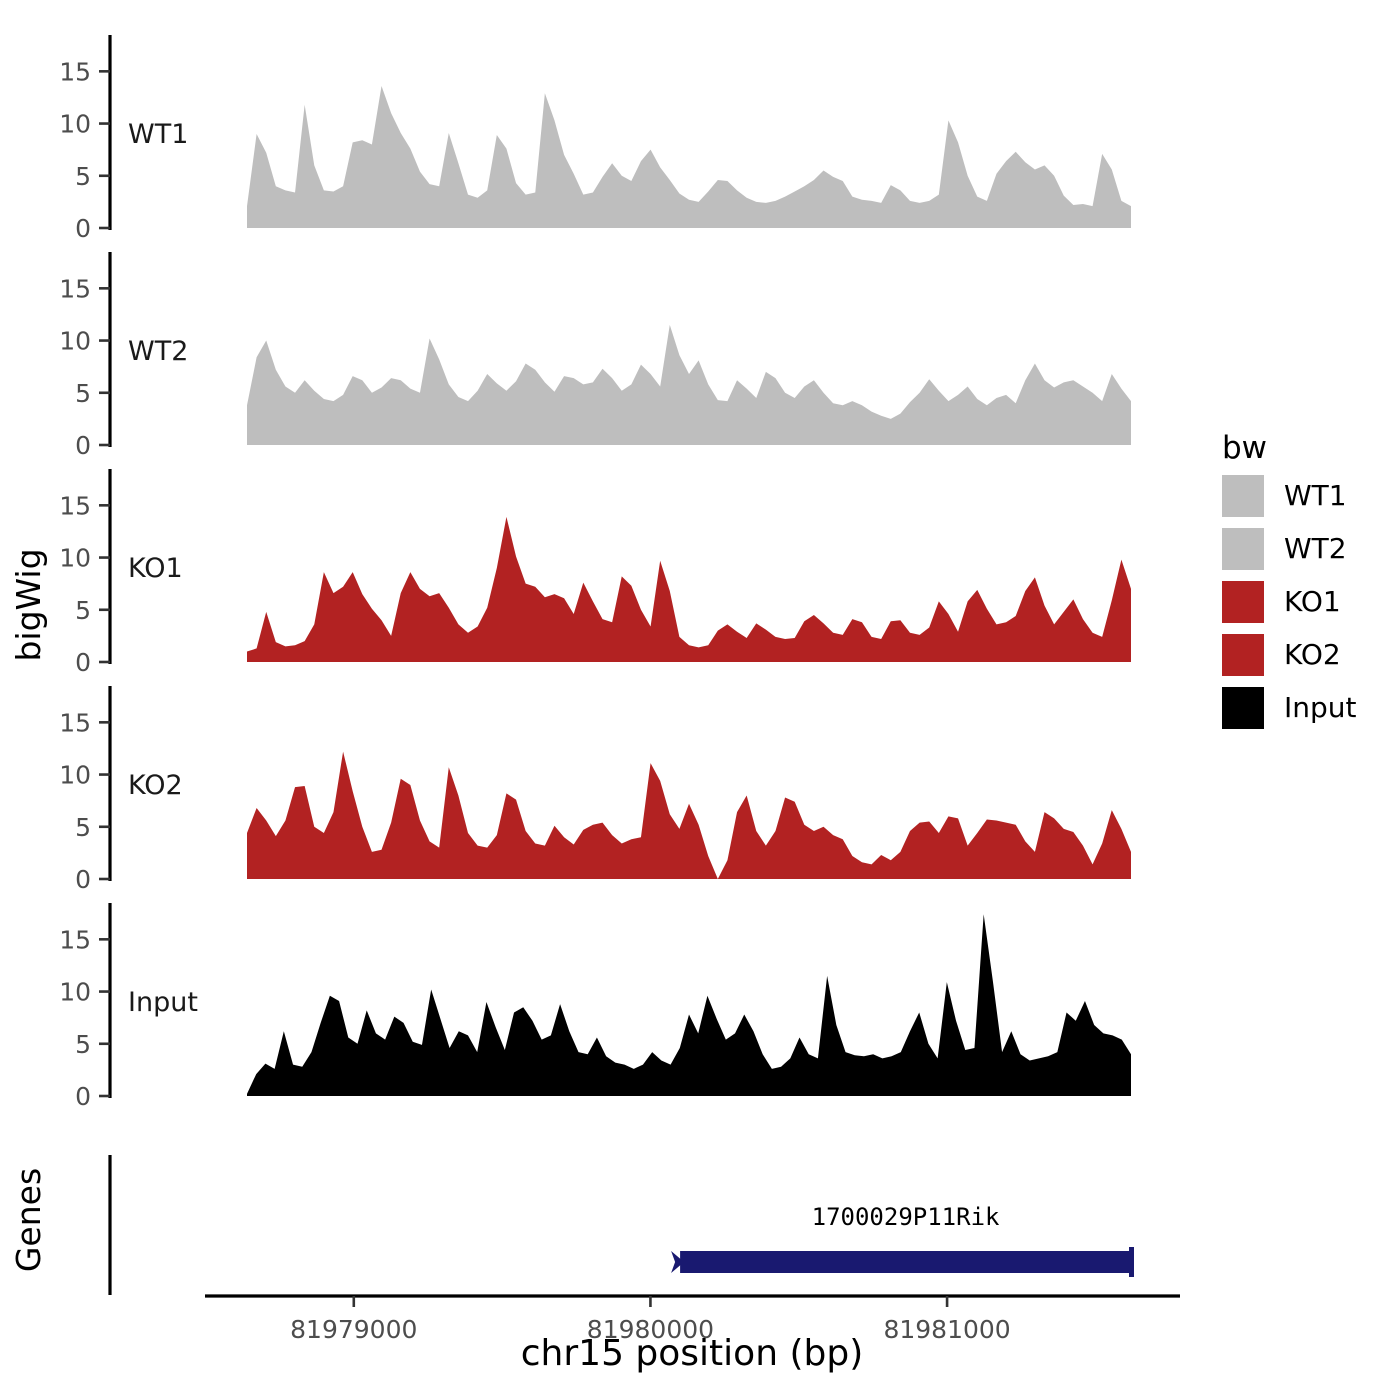 Image resolution: width=1400 pixels, height=1400 pixels. I want to click on x-tick-label: 81979000, so click(353, 1329).